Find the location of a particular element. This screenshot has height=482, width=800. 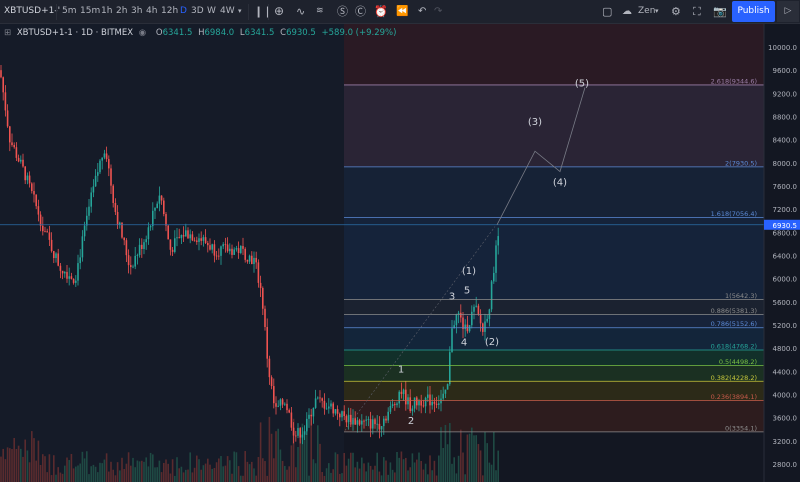

fib-zone is located at coordinates (554, 373).